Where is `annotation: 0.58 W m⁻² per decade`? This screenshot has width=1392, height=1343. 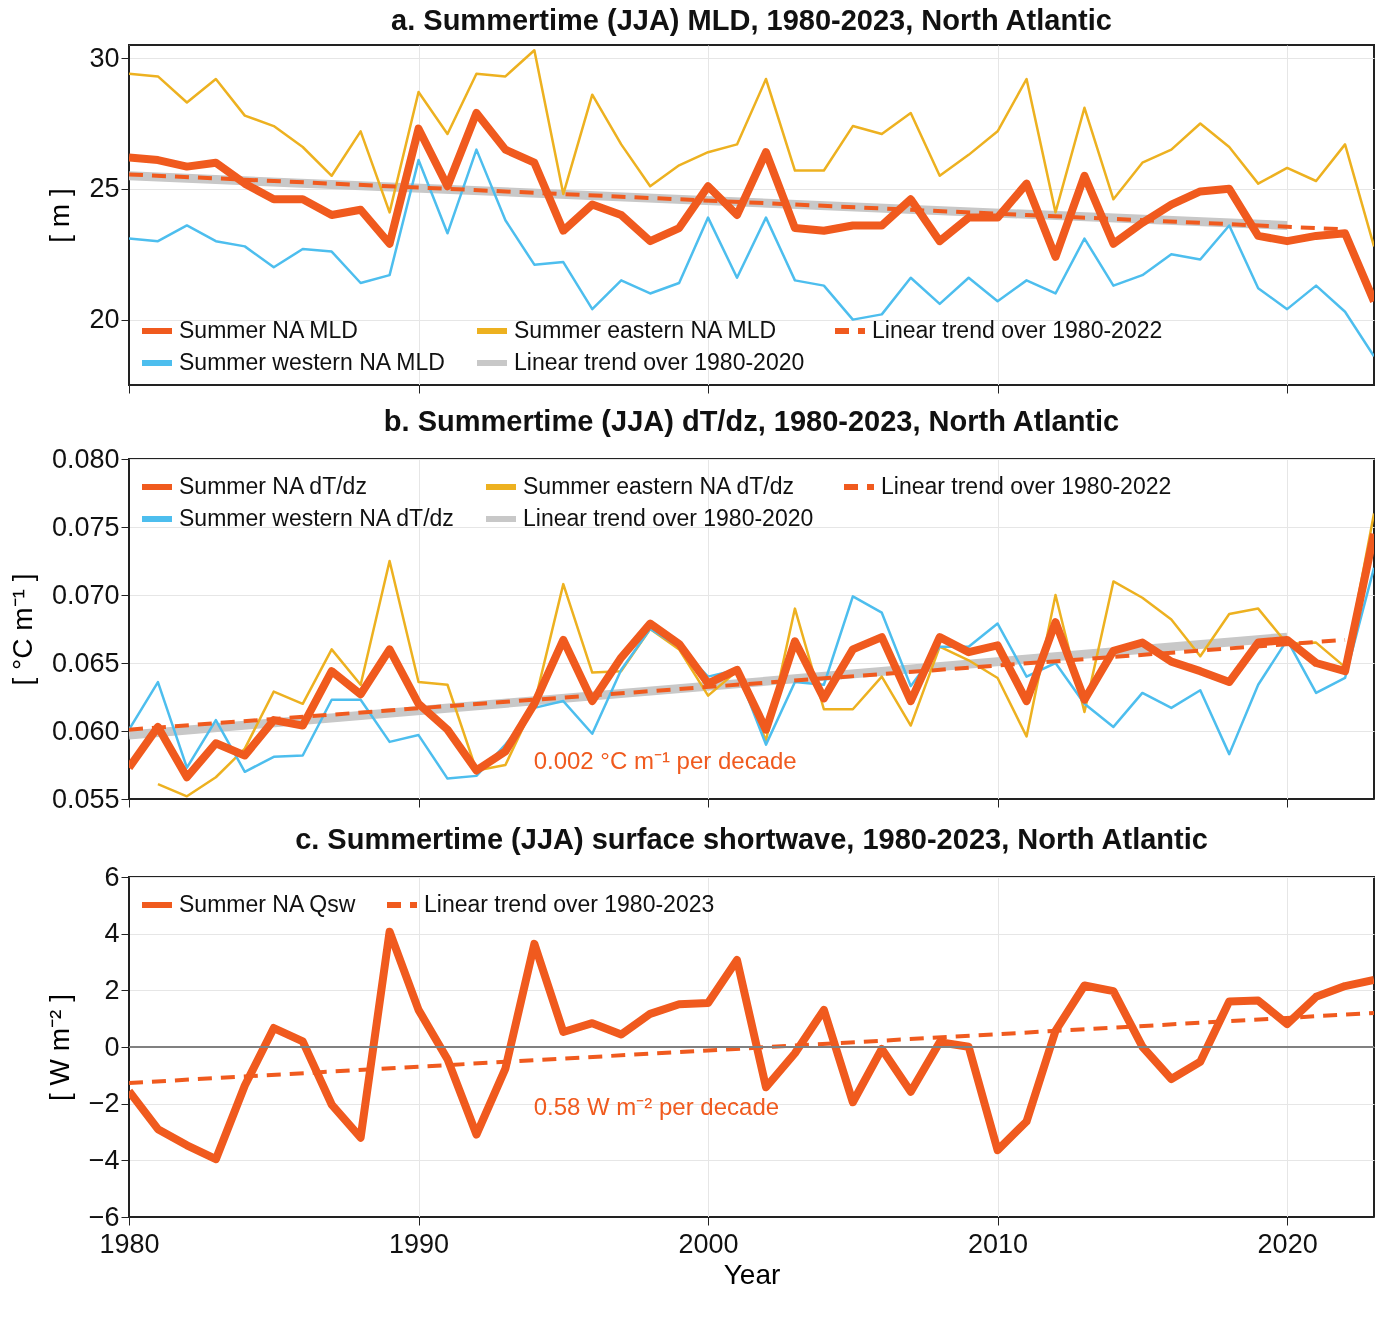
annotation: 0.58 W m⁻² per decade is located at coordinates (656, 1107).